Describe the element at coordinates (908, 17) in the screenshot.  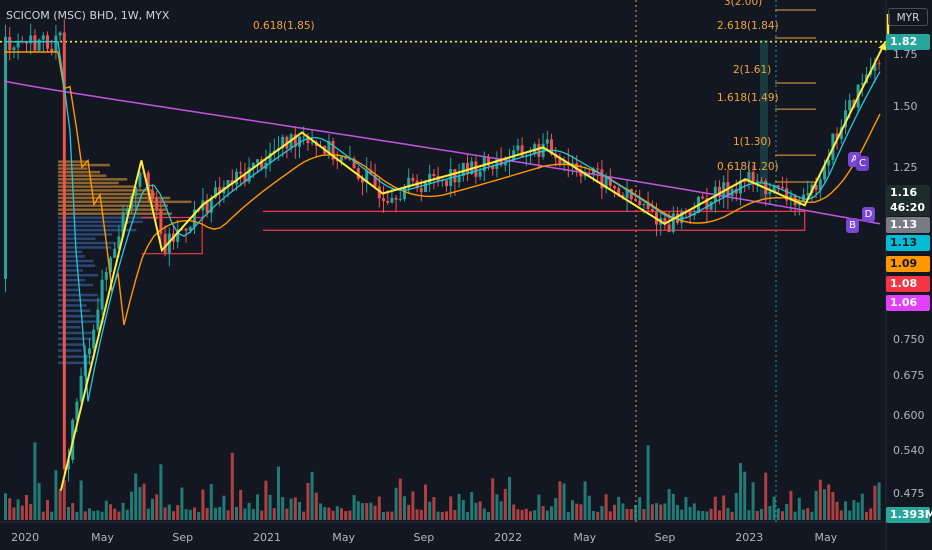
I see `currency-label: MYR` at that location.